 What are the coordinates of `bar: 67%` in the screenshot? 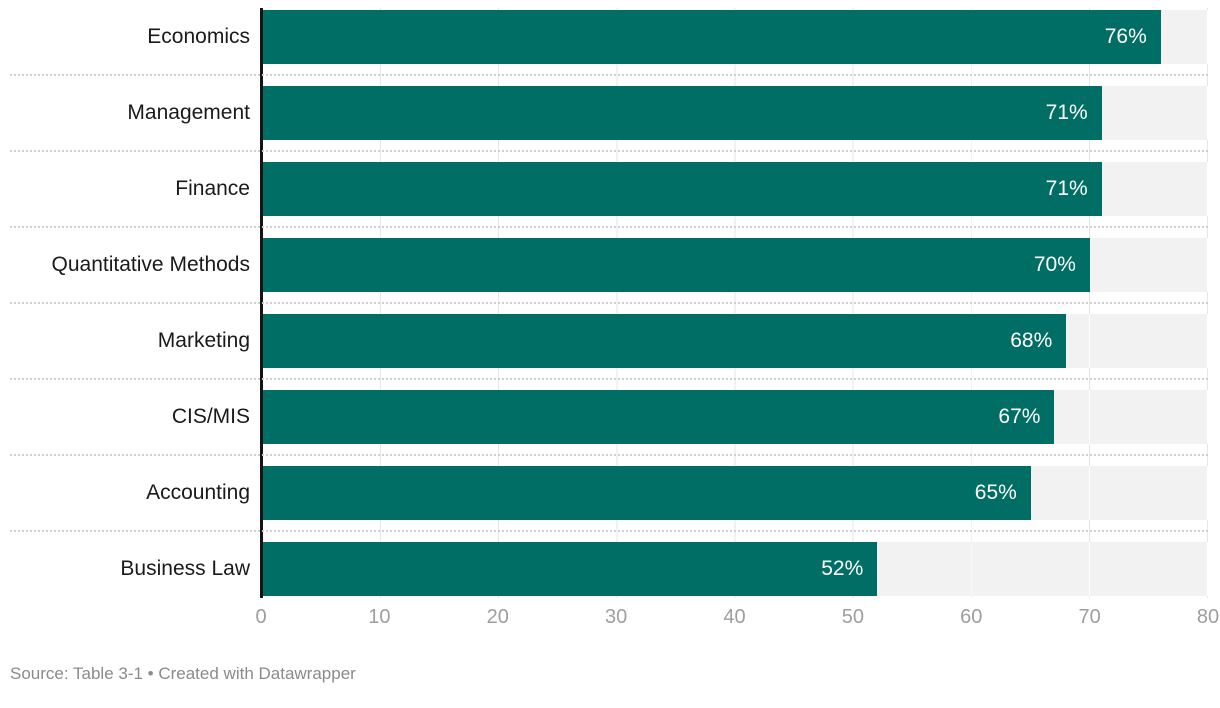 It's located at (659, 417).